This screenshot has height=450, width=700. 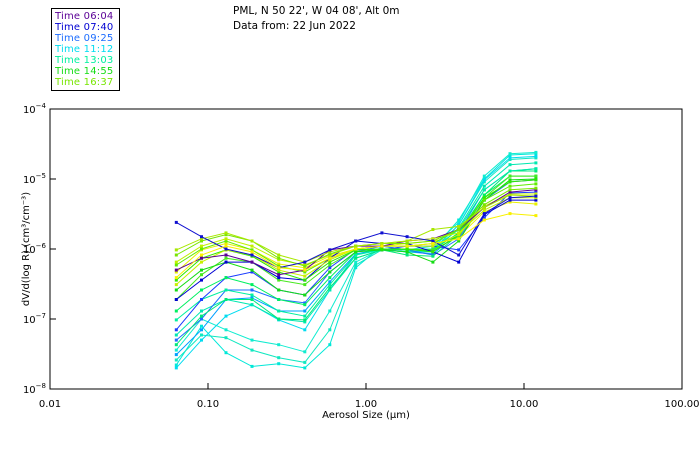 What do you see at coordinates (26, 249) in the screenshot?
I see `y-axis-title: dV/d(log R) (cm³/cm⁻³)` at bounding box center [26, 249].